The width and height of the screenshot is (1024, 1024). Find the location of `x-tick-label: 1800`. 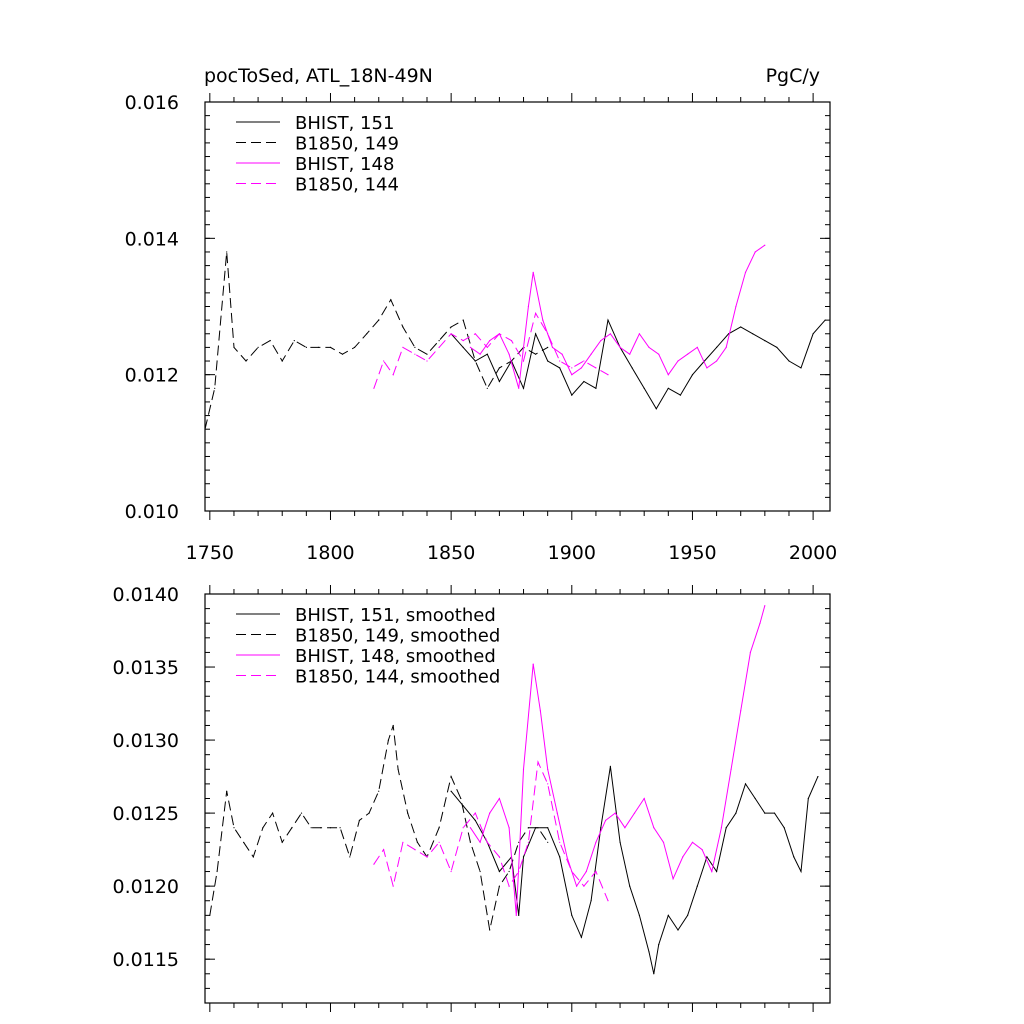

x-tick-label: 1800 is located at coordinates (330, 553).